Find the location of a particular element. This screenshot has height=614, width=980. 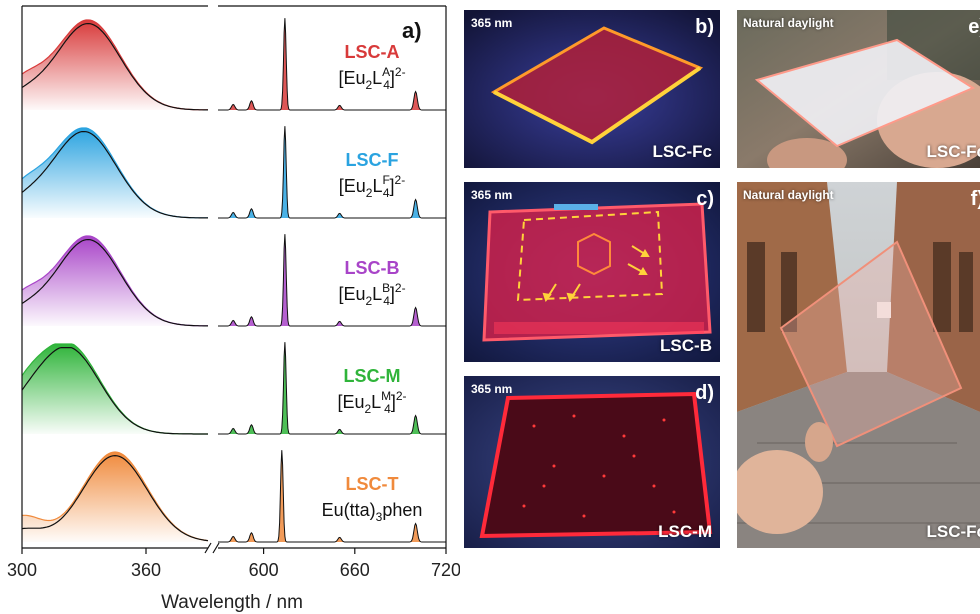

uv-label-c: 365 nm is located at coordinates (492, 195).